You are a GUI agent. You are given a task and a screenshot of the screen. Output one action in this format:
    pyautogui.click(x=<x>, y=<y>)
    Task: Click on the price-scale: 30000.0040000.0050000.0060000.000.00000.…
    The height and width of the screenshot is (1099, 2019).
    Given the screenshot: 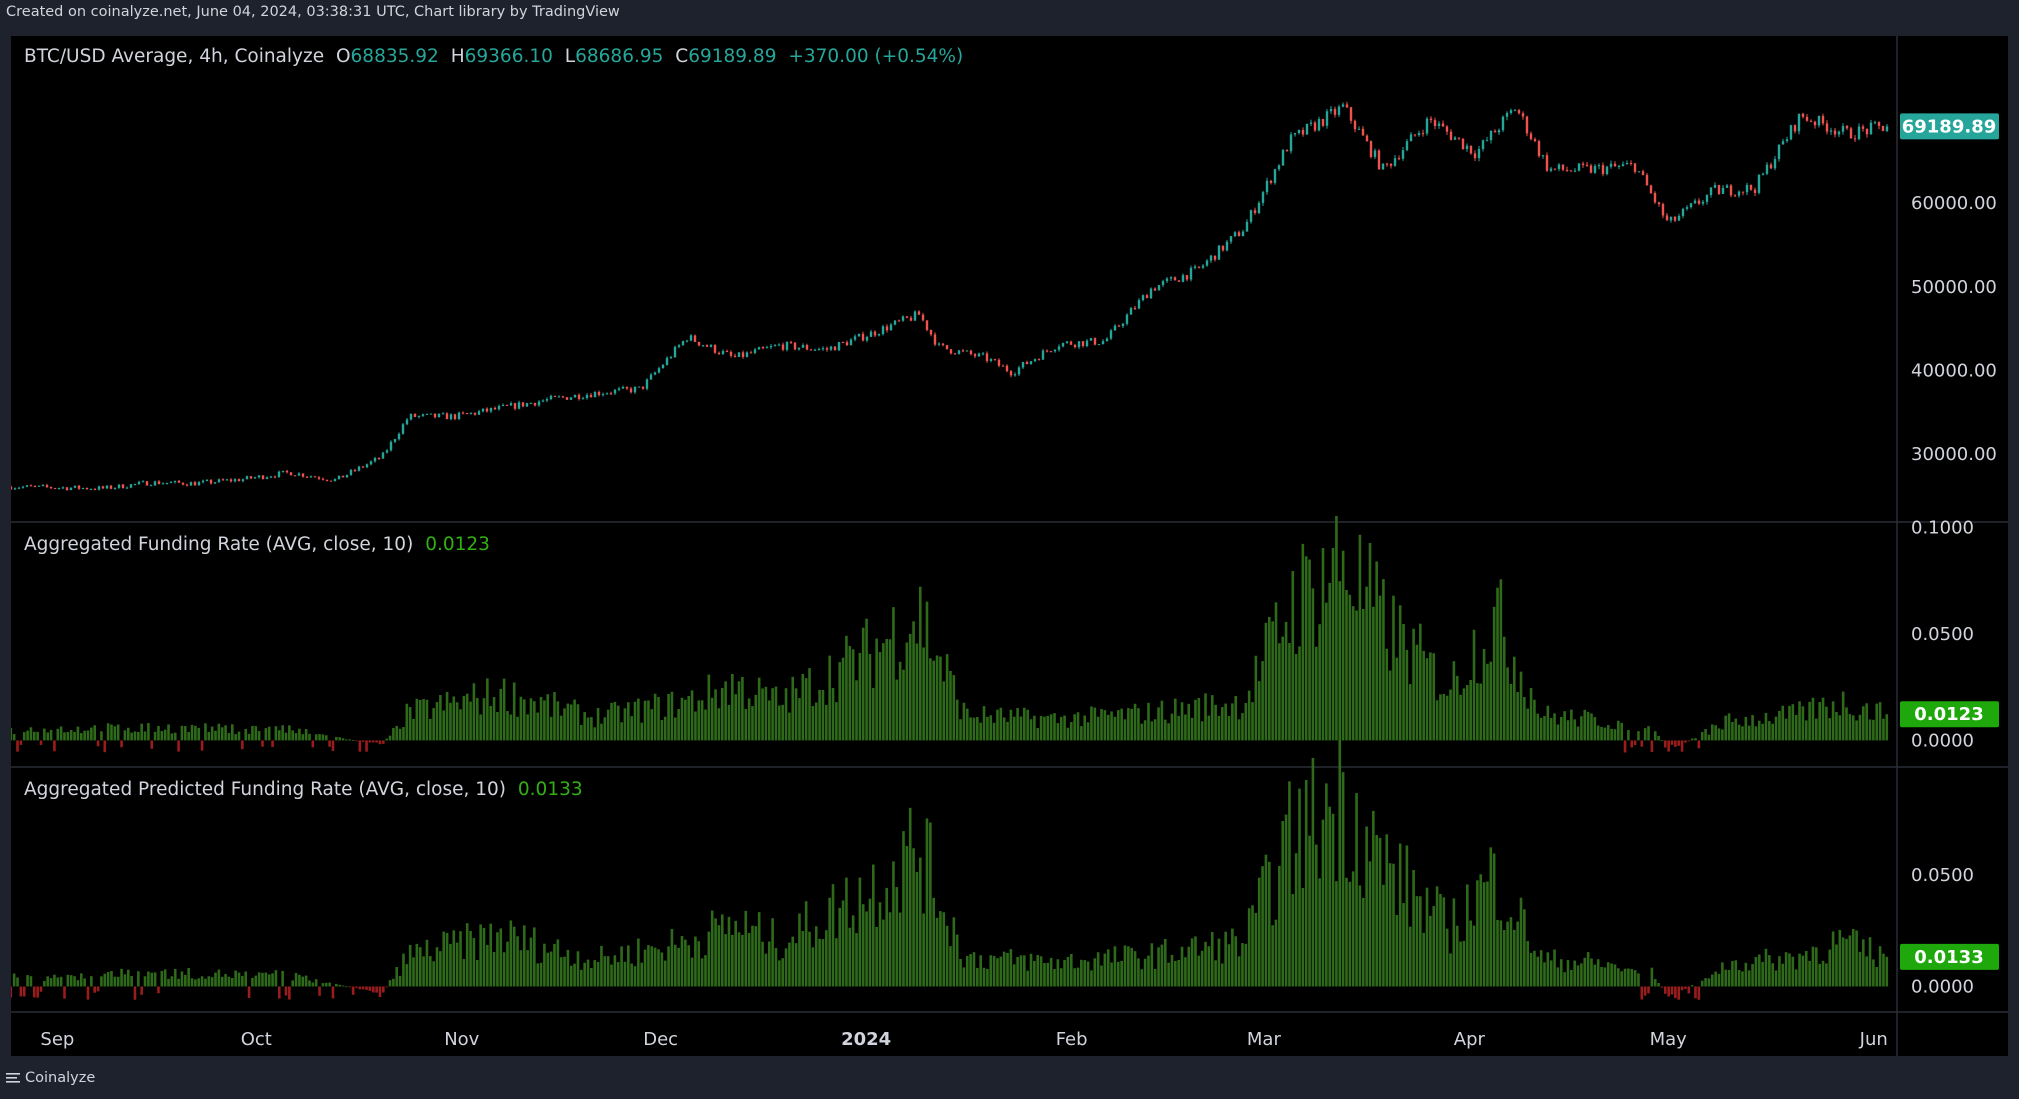 What is the action you would take?
    pyautogui.click(x=1949, y=555)
    